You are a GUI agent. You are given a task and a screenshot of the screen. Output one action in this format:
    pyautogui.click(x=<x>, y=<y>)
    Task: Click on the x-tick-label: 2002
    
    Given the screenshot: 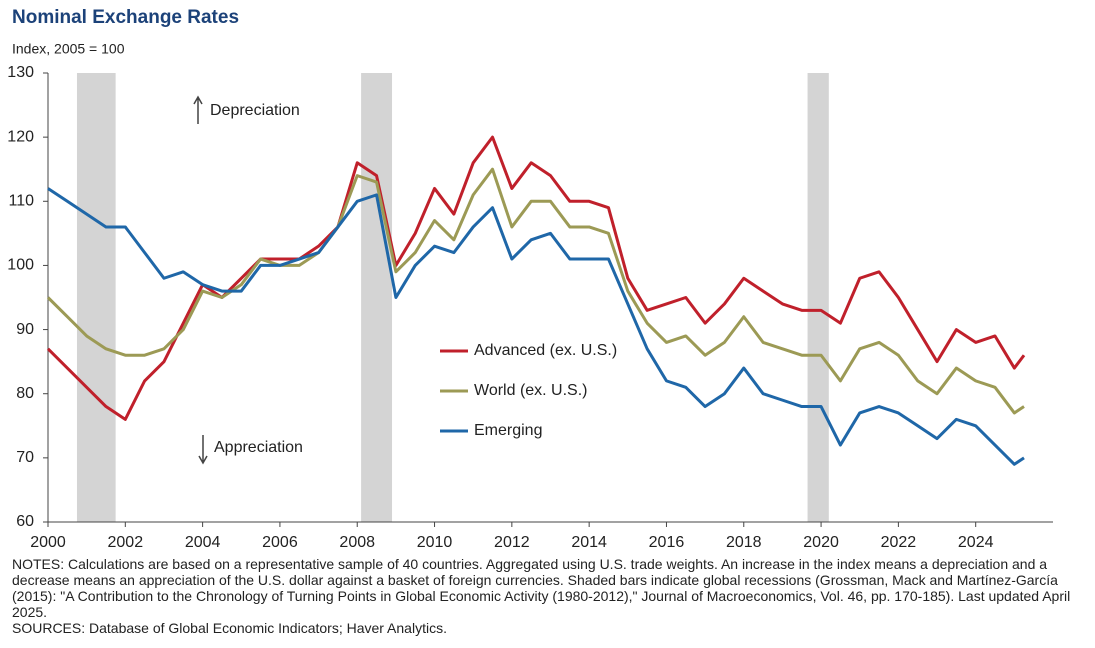 What is the action you would take?
    pyautogui.click(x=126, y=542)
    